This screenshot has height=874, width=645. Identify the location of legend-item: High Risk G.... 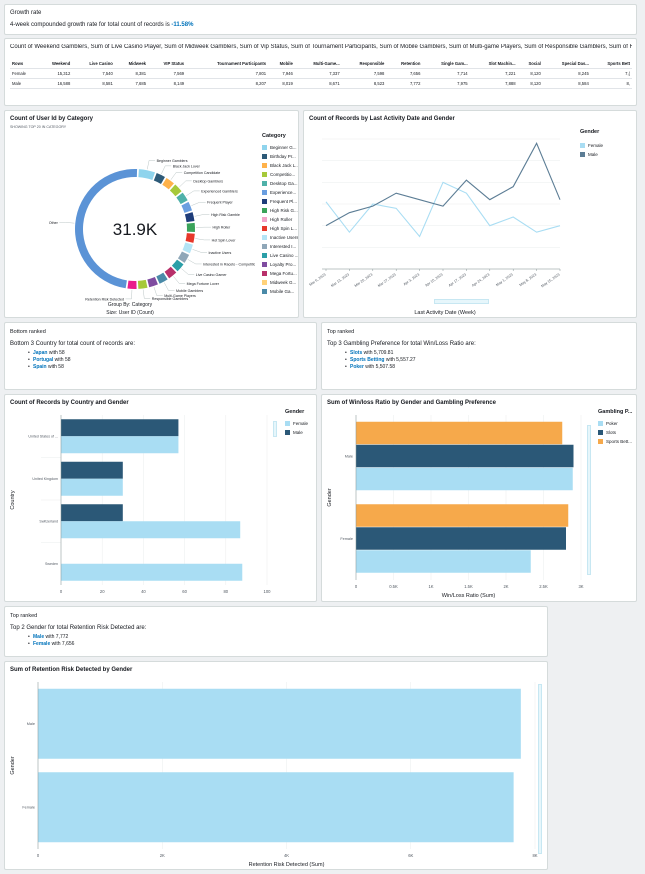
(280, 210).